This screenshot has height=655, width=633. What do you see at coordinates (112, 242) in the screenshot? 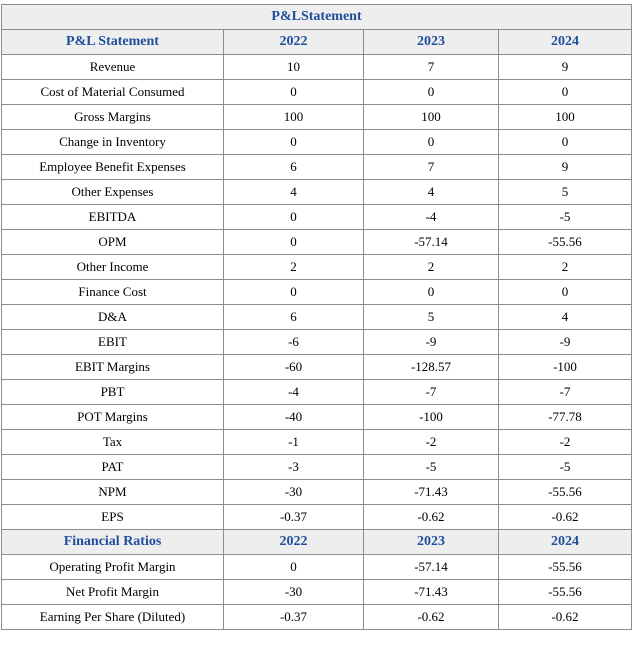
I see `row-label: OPM` at bounding box center [112, 242].